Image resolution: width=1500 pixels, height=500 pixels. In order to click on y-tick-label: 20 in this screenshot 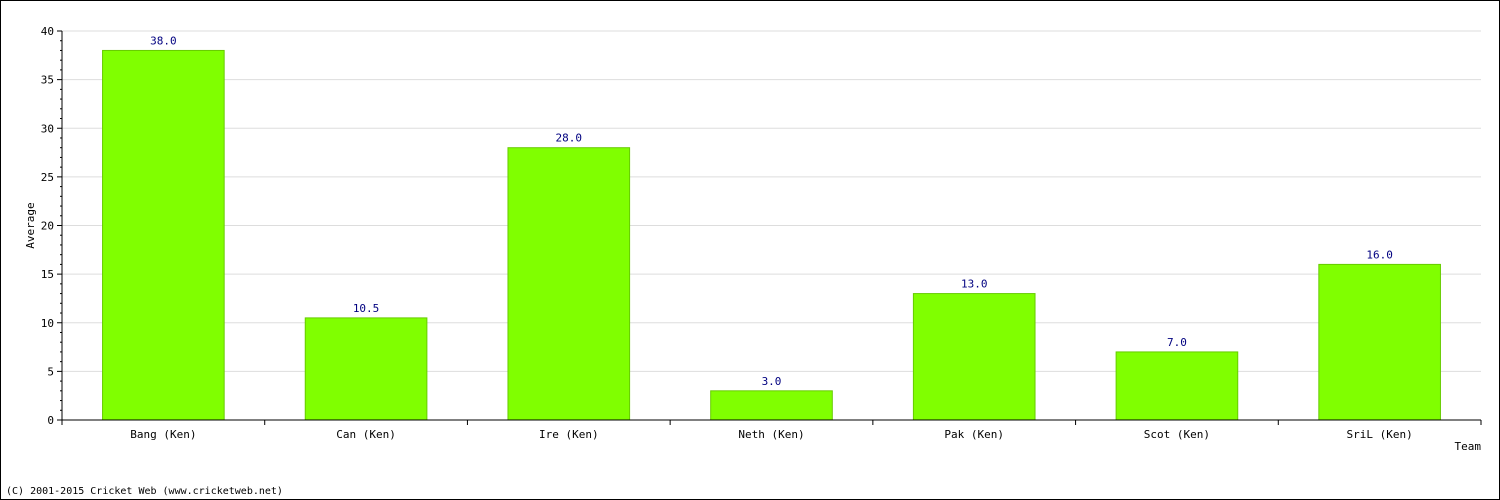, I will do `click(47, 226)`.